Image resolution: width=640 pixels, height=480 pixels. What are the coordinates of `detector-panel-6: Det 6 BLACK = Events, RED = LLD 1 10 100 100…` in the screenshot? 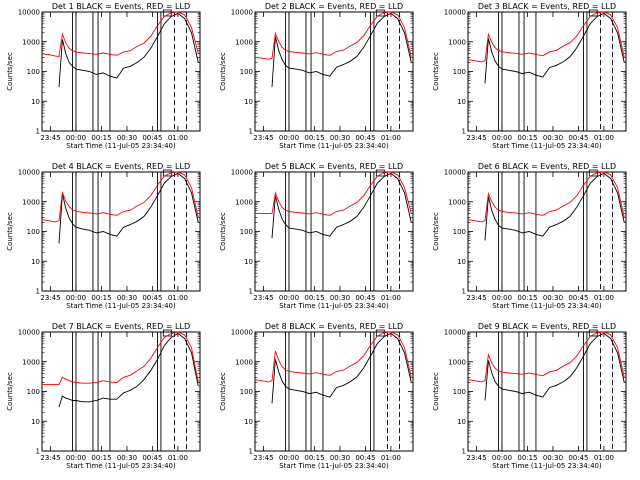 It's located at (532, 240).